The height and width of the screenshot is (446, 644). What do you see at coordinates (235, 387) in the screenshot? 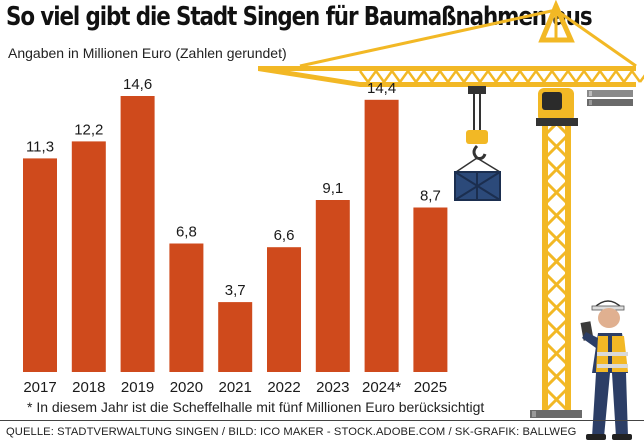
I see `x-tick-label-2021: 2021` at bounding box center [235, 387].